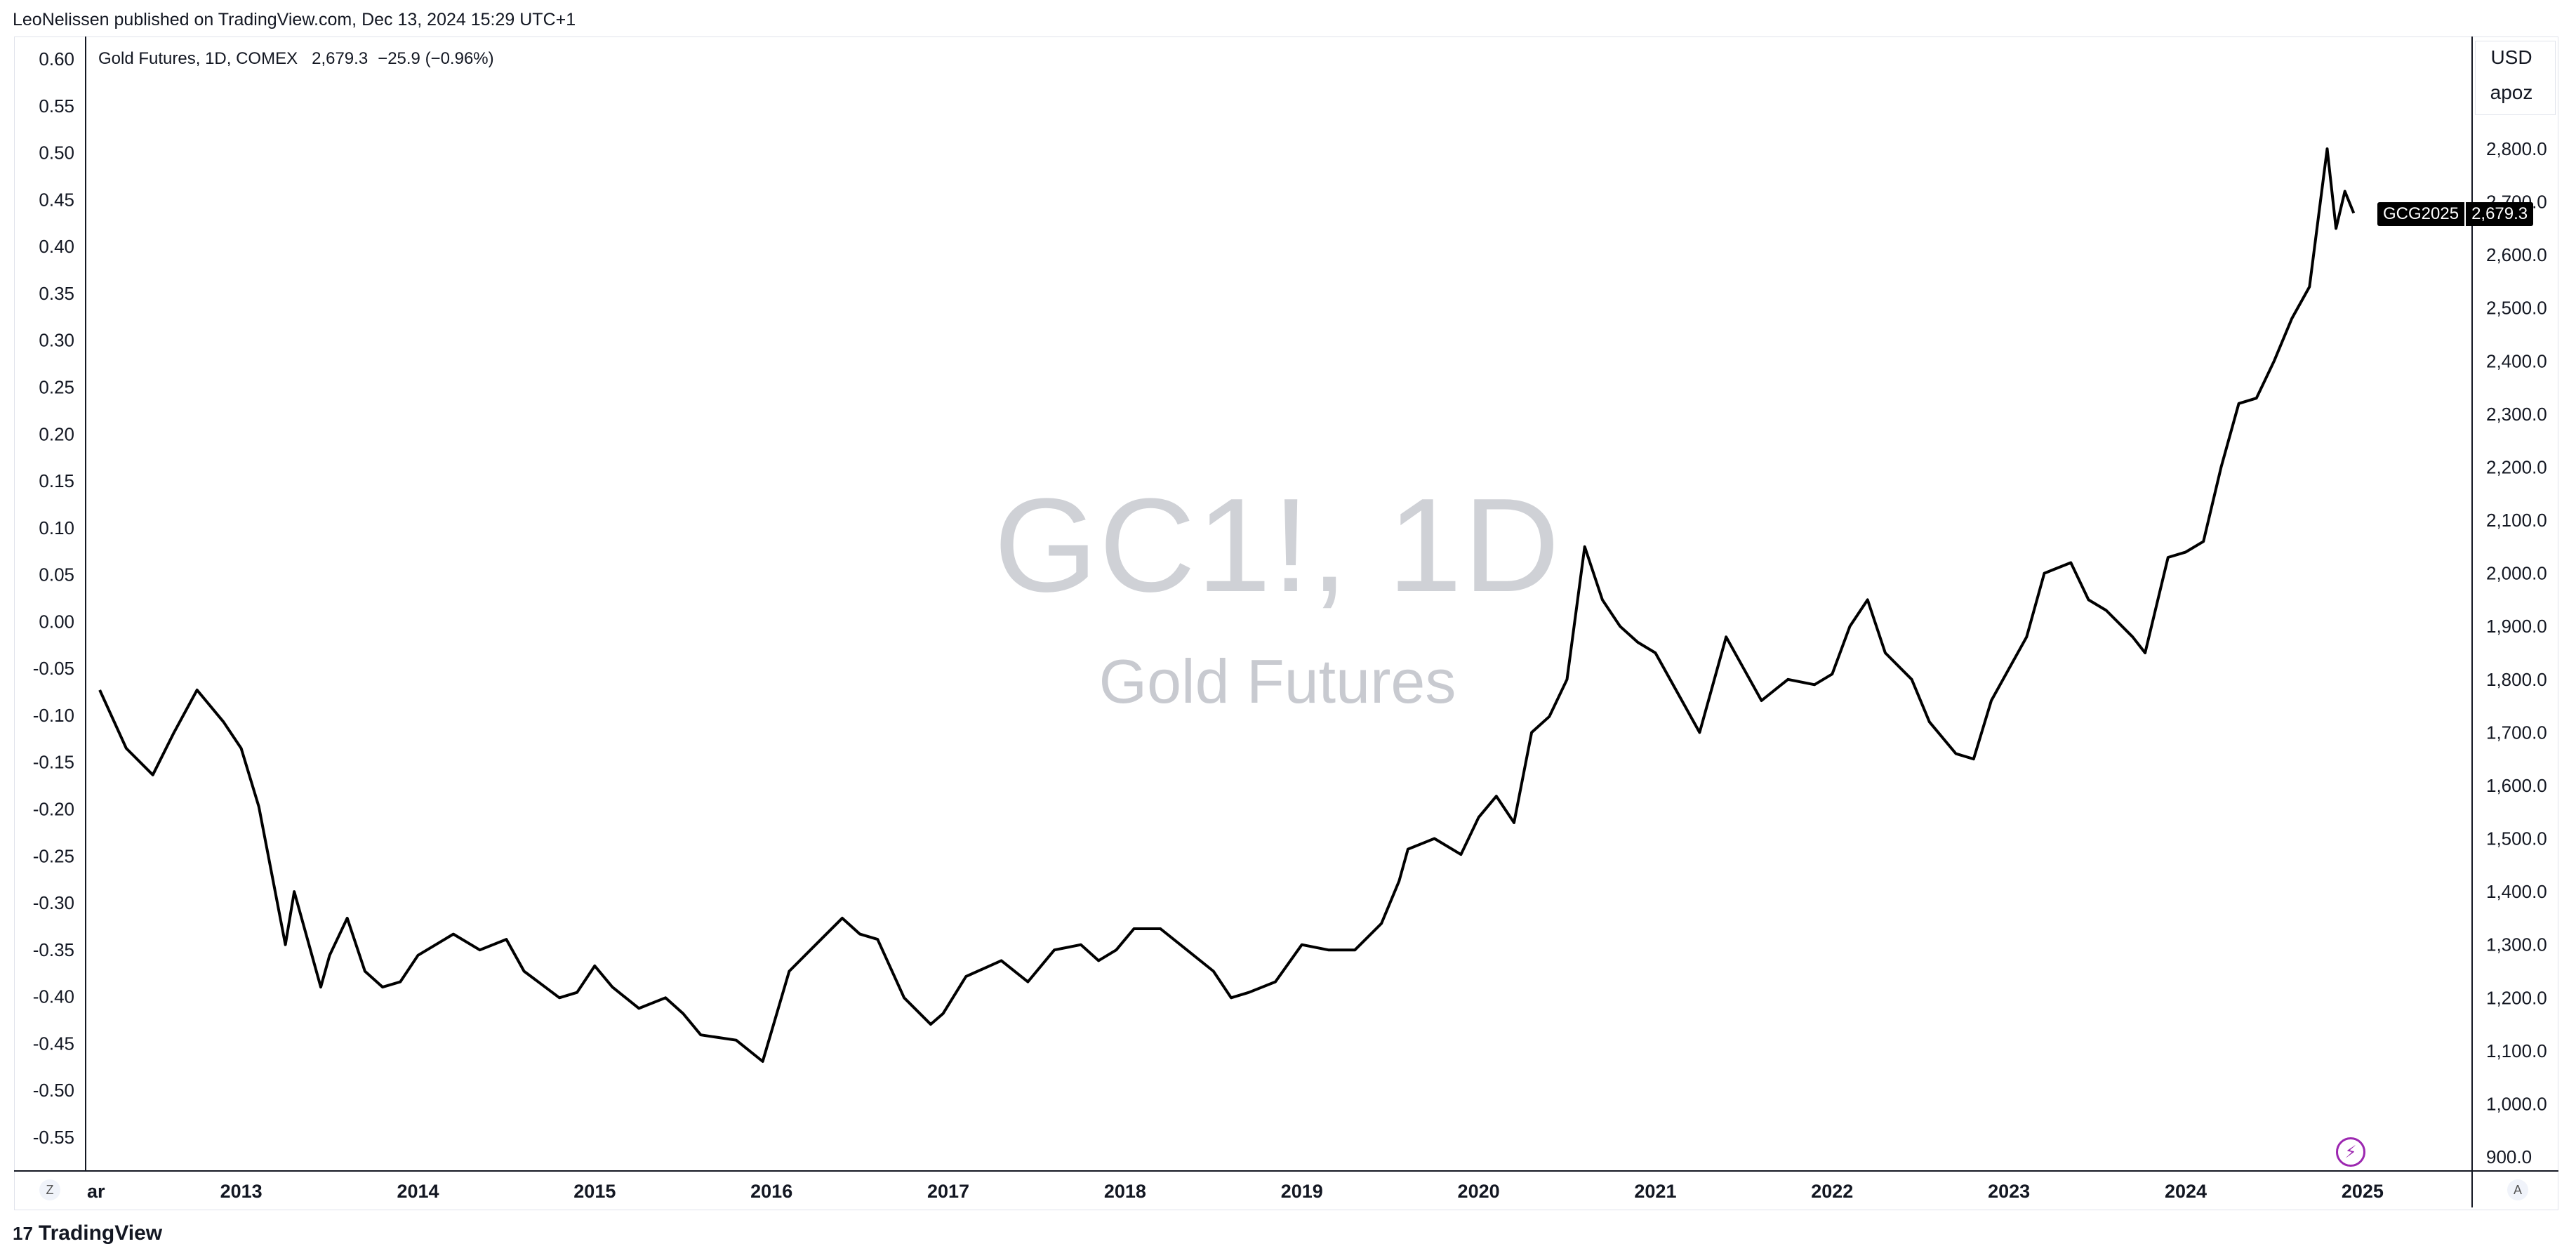  Describe the element at coordinates (2517, 360) in the screenshot. I see `right-tick-label: 2,400.0` at that location.